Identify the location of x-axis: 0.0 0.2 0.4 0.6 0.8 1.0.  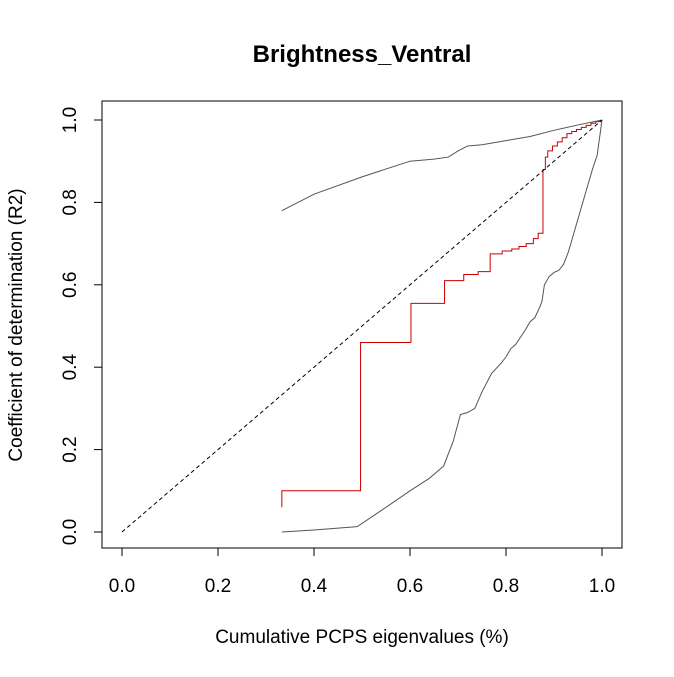
(362, 572).